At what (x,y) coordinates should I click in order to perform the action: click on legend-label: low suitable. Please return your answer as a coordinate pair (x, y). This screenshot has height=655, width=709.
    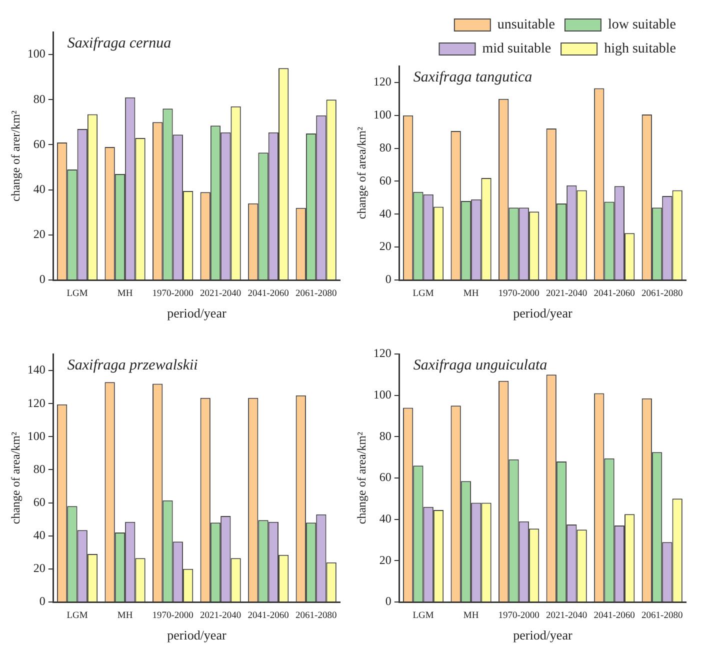
    Looking at the image, I should click on (642, 25).